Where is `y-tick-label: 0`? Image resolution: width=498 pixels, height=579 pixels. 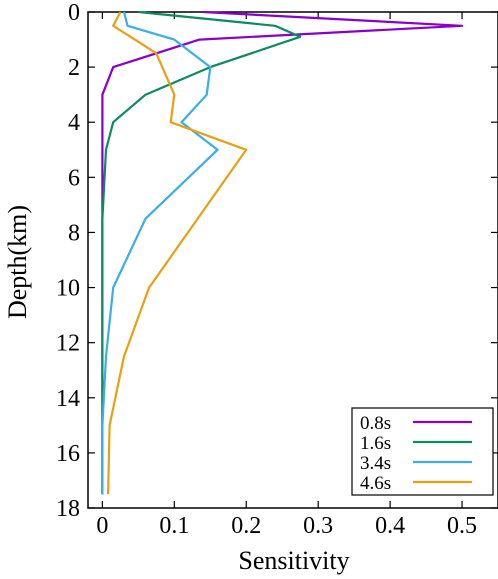 y-tick-label: 0 is located at coordinates (74, 13).